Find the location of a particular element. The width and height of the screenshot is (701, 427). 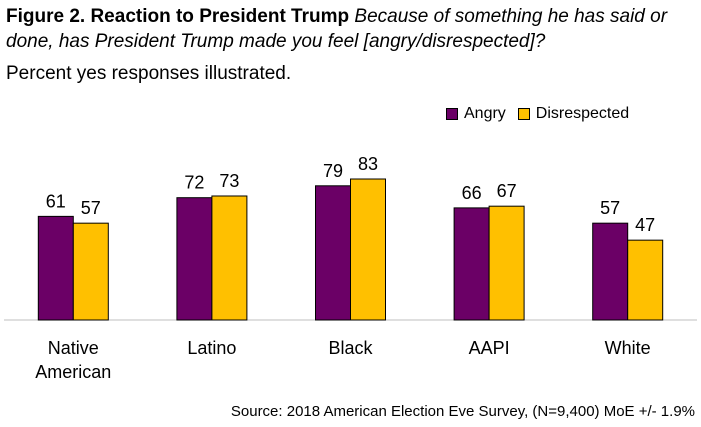

category-label-line: Native is located at coordinates (73, 348).